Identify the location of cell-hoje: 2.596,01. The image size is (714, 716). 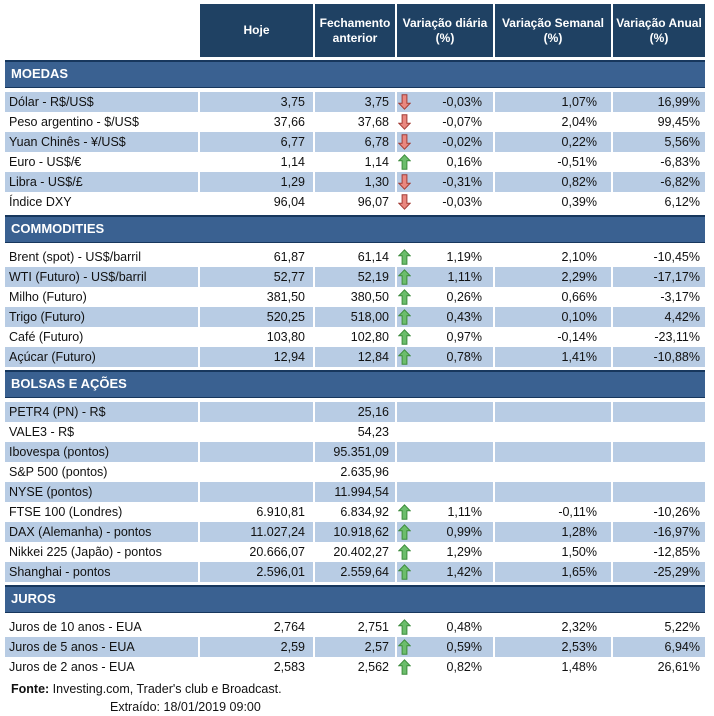
(256, 572).